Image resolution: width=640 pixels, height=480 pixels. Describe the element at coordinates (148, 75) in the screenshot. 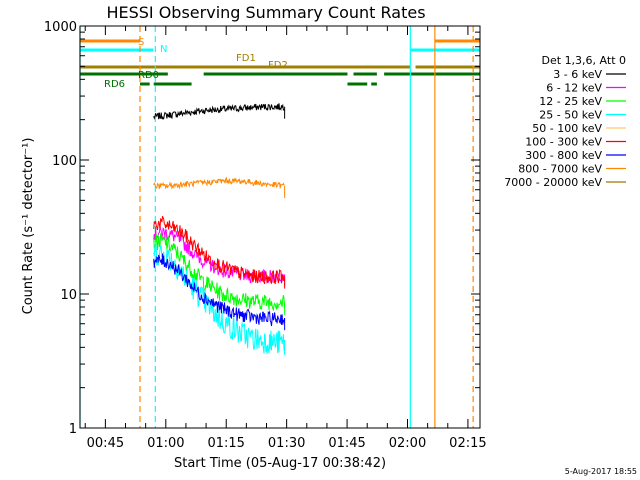

I see `flag-label: RD0` at that location.